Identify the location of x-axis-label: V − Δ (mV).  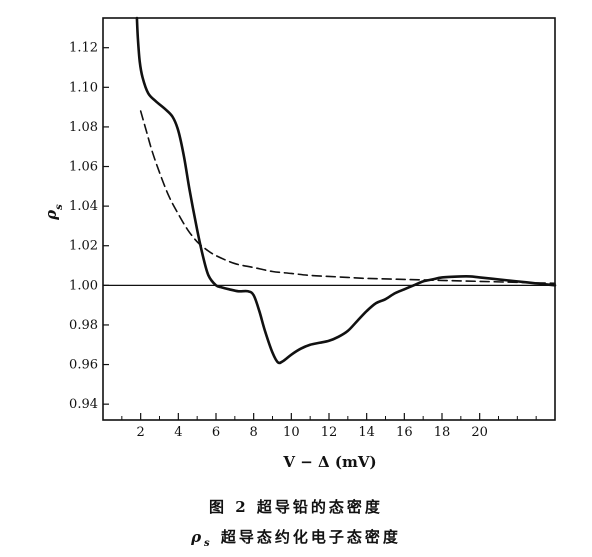
(329, 462).